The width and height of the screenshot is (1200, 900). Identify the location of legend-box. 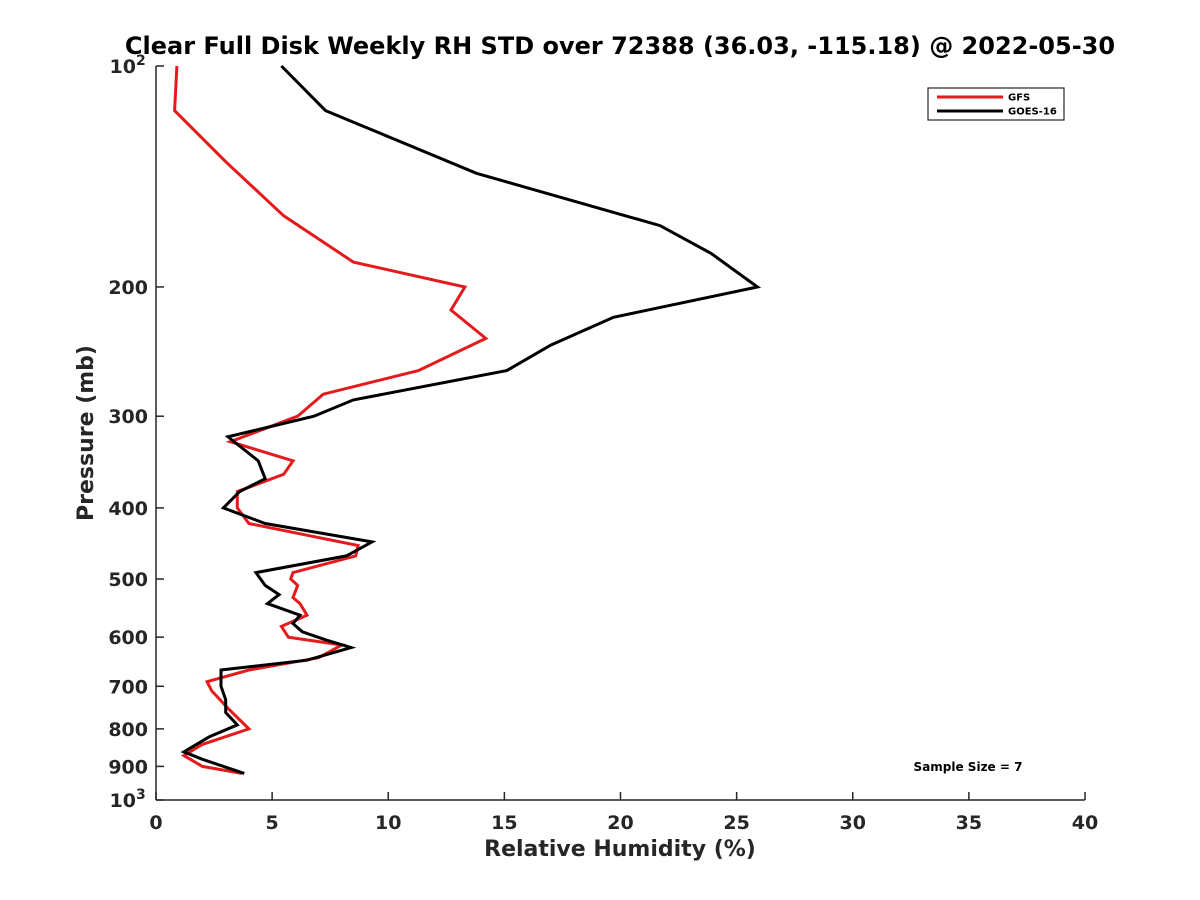
(996, 104).